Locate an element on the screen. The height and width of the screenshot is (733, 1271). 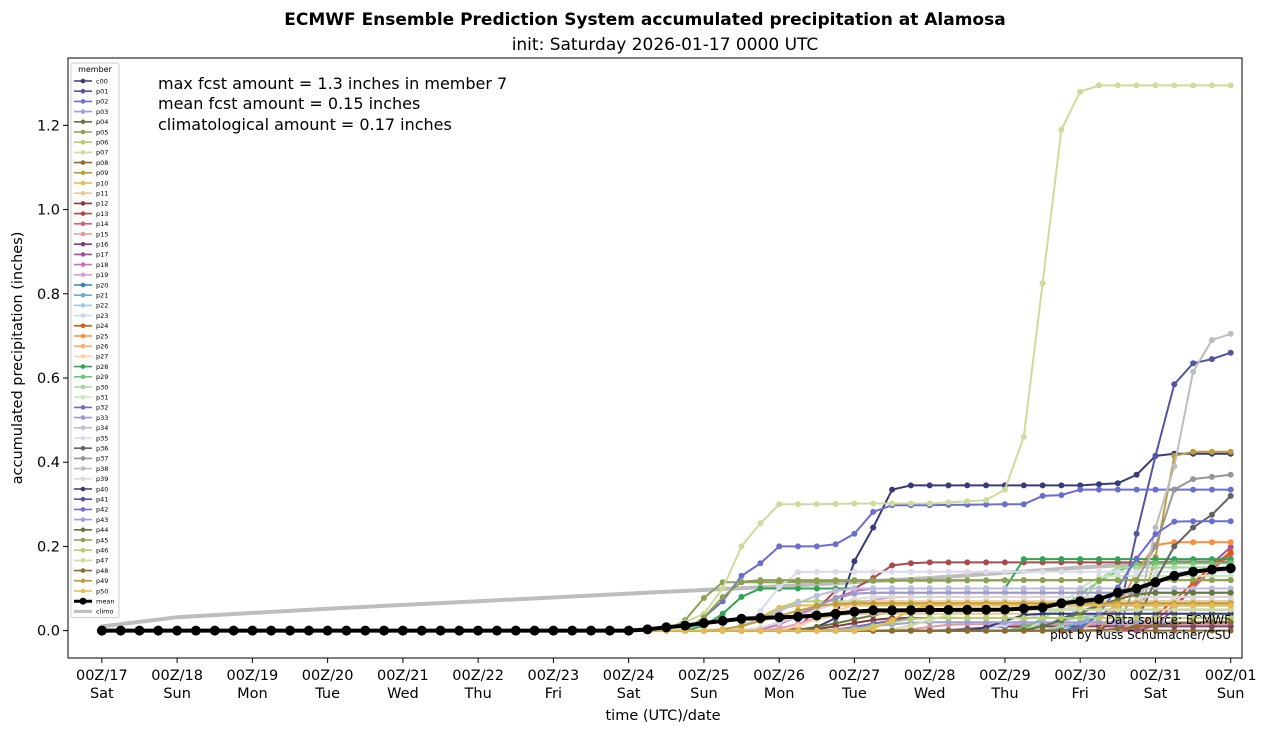
legend-item-p27: p27 is located at coordinates (91, 357).